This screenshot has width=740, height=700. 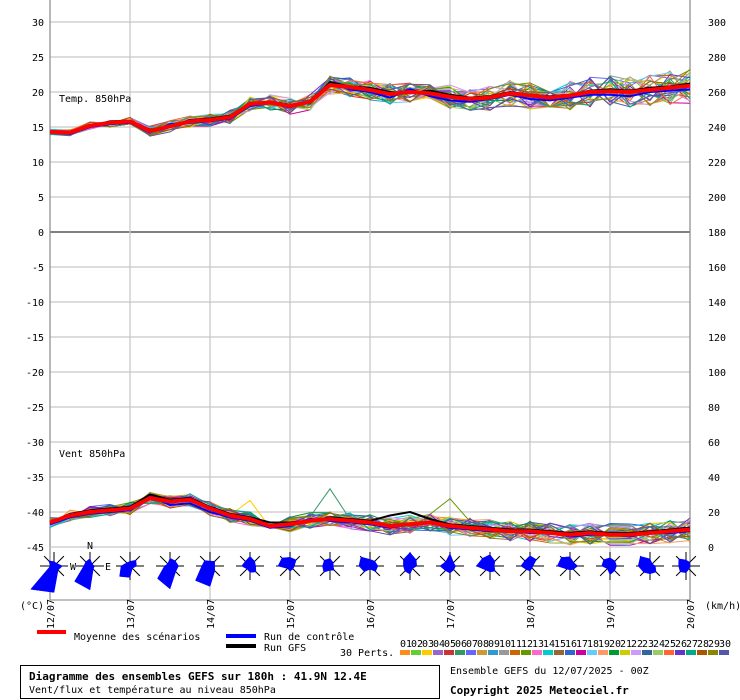 I want to click on right-tick-label: 200, so click(x=717, y=198).